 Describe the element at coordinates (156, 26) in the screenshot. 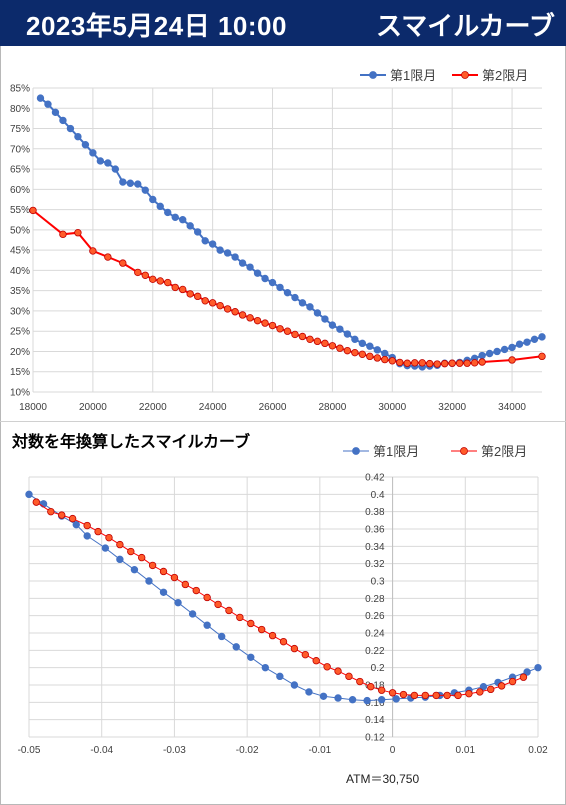

I see `header-datetime: 2023年5月24日 10:00` at that location.